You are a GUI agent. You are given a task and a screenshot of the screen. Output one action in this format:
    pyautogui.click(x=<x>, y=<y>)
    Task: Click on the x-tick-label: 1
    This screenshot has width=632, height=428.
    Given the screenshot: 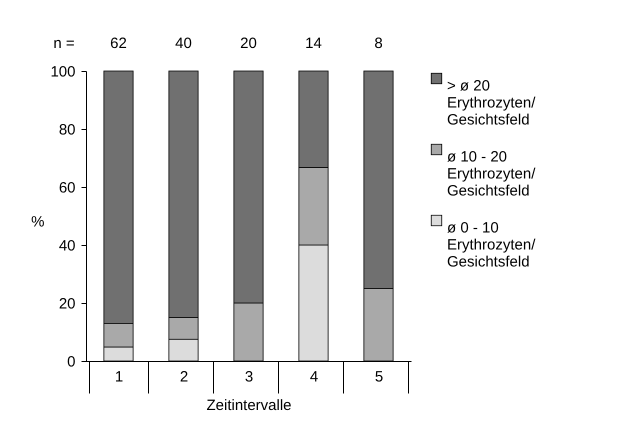 What is the action you would take?
    pyautogui.click(x=119, y=377)
    